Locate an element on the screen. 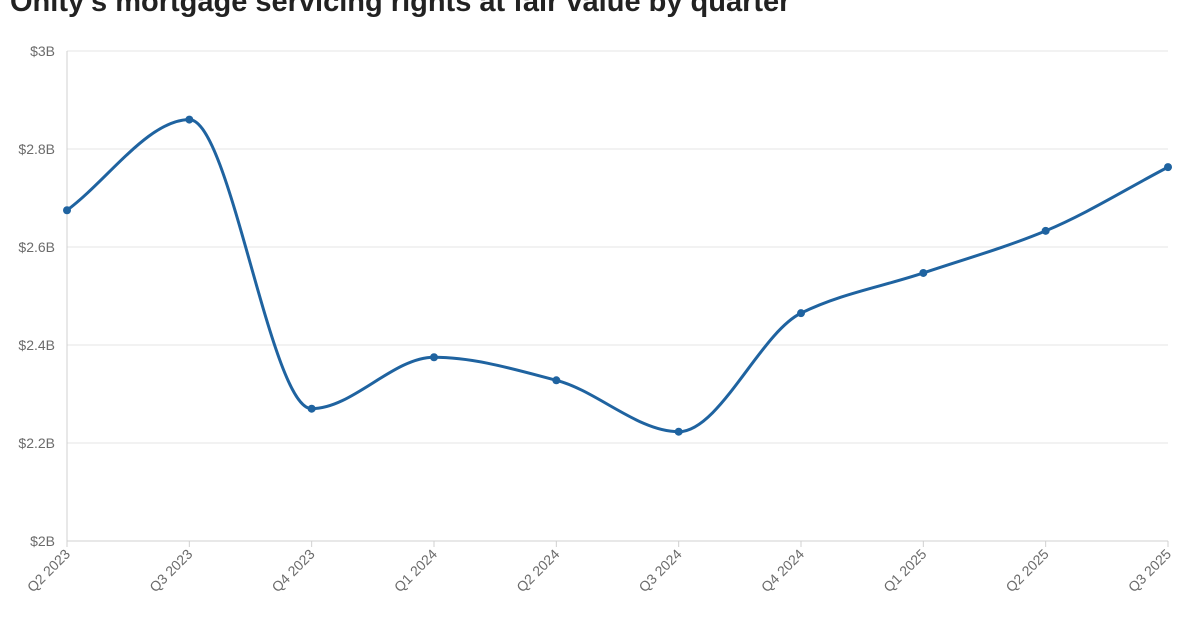 Image resolution: width=1200 pixels, height=630 pixels. y-tick-label: $2.2B is located at coordinates (36, 443).